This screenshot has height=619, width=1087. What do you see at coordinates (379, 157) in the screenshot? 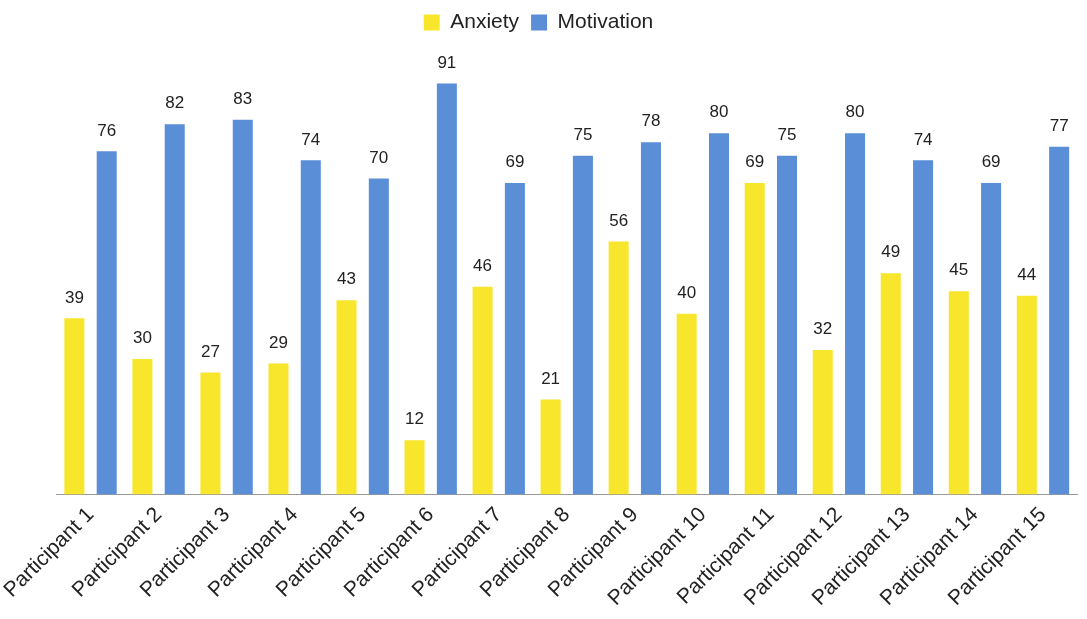
I see `data-label: 70` at bounding box center [379, 157].